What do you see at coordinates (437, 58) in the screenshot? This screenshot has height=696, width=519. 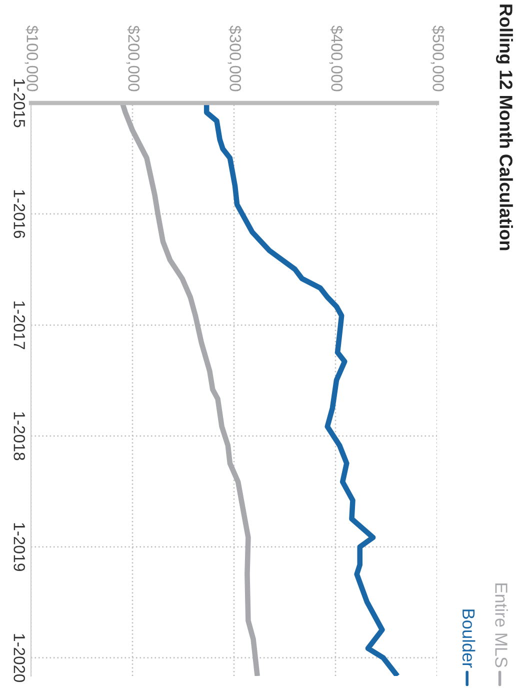 I see `x-tick-label: $500,000` at bounding box center [437, 58].